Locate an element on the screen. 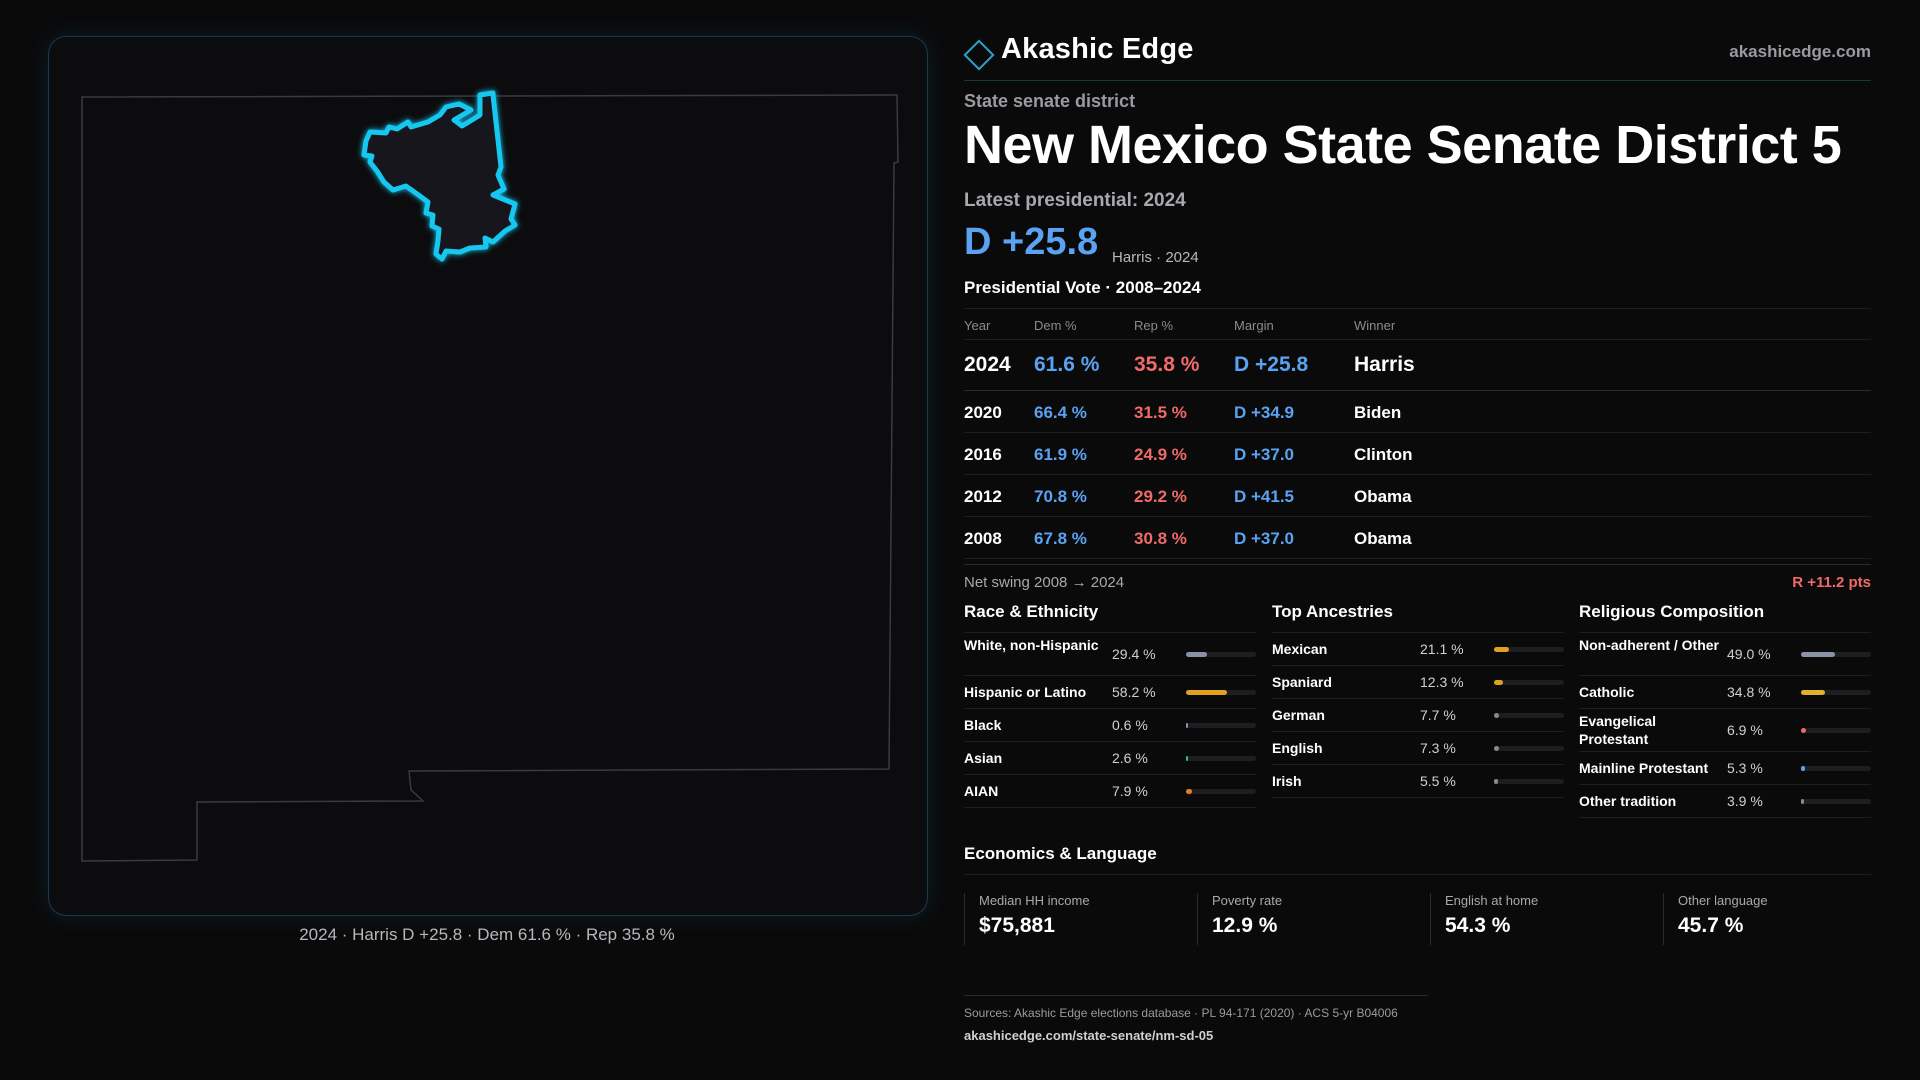 The width and height of the screenshot is (1920, 1080). col-dem: Dem % is located at coordinates (1055, 325).